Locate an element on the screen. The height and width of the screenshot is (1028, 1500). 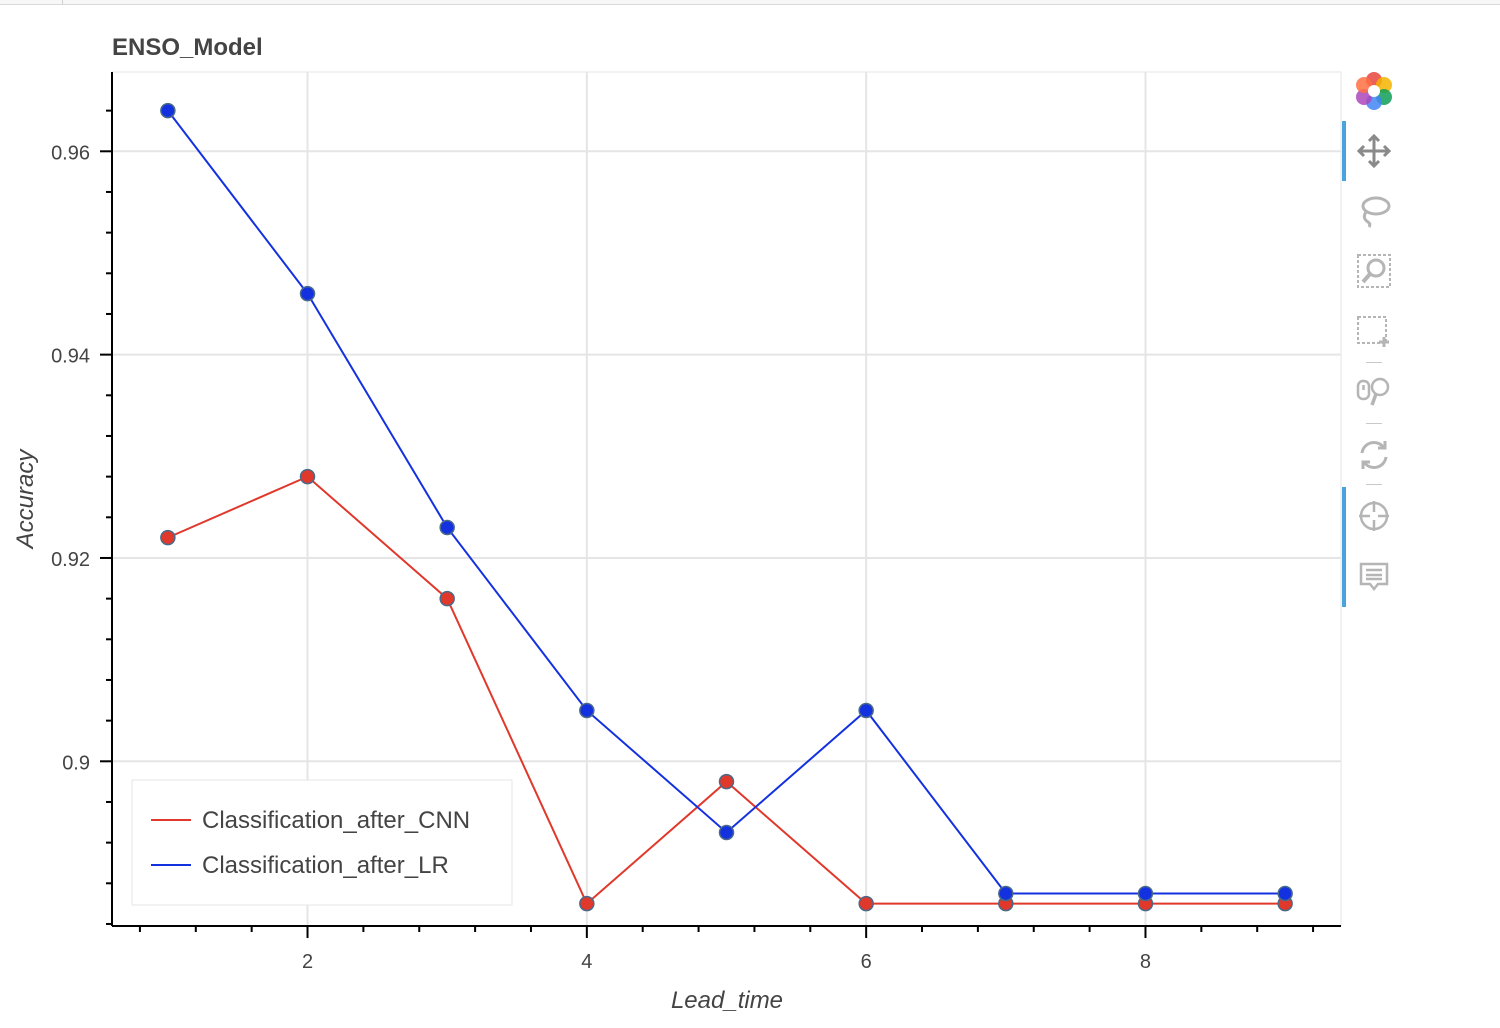
x-axis-label: Lead_time is located at coordinates (727, 1000).